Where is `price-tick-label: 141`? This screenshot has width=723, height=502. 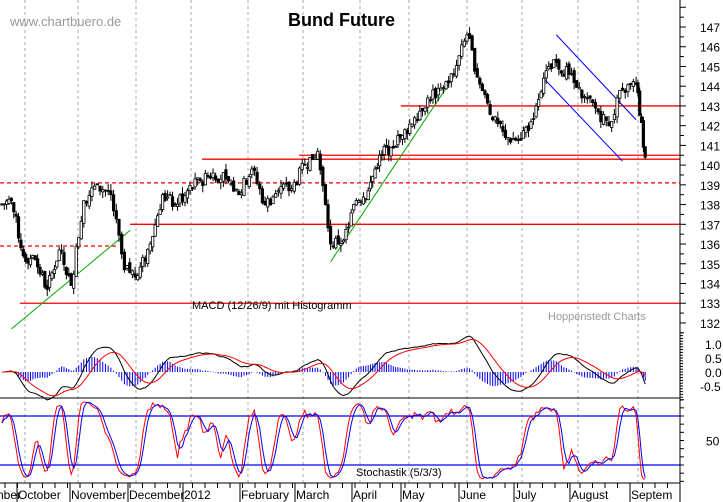
price-tick-label: 141 is located at coordinates (710, 146).